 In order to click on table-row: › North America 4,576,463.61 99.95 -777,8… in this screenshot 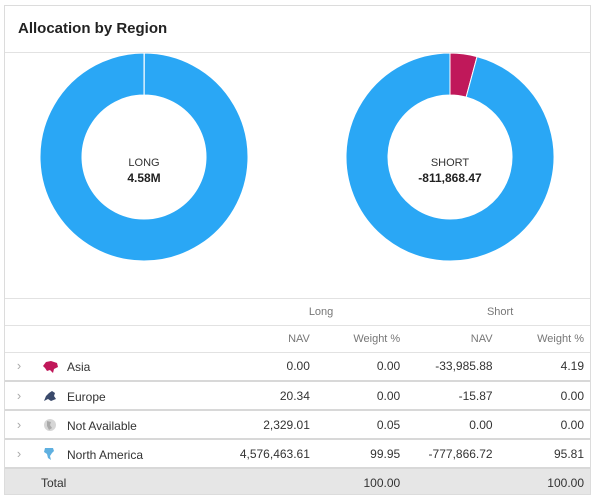, I will do `click(297, 454)`.